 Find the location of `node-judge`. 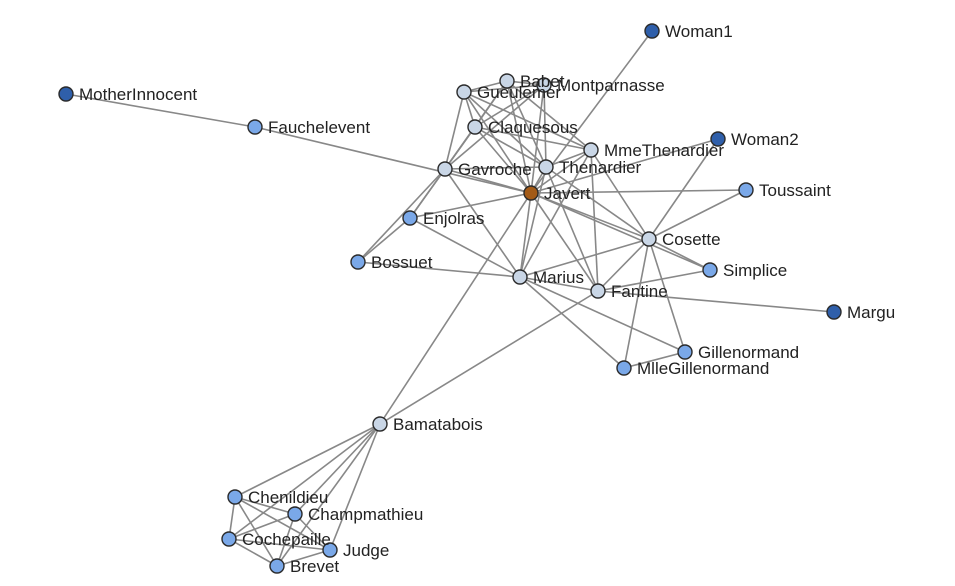

node-judge is located at coordinates (330, 550).